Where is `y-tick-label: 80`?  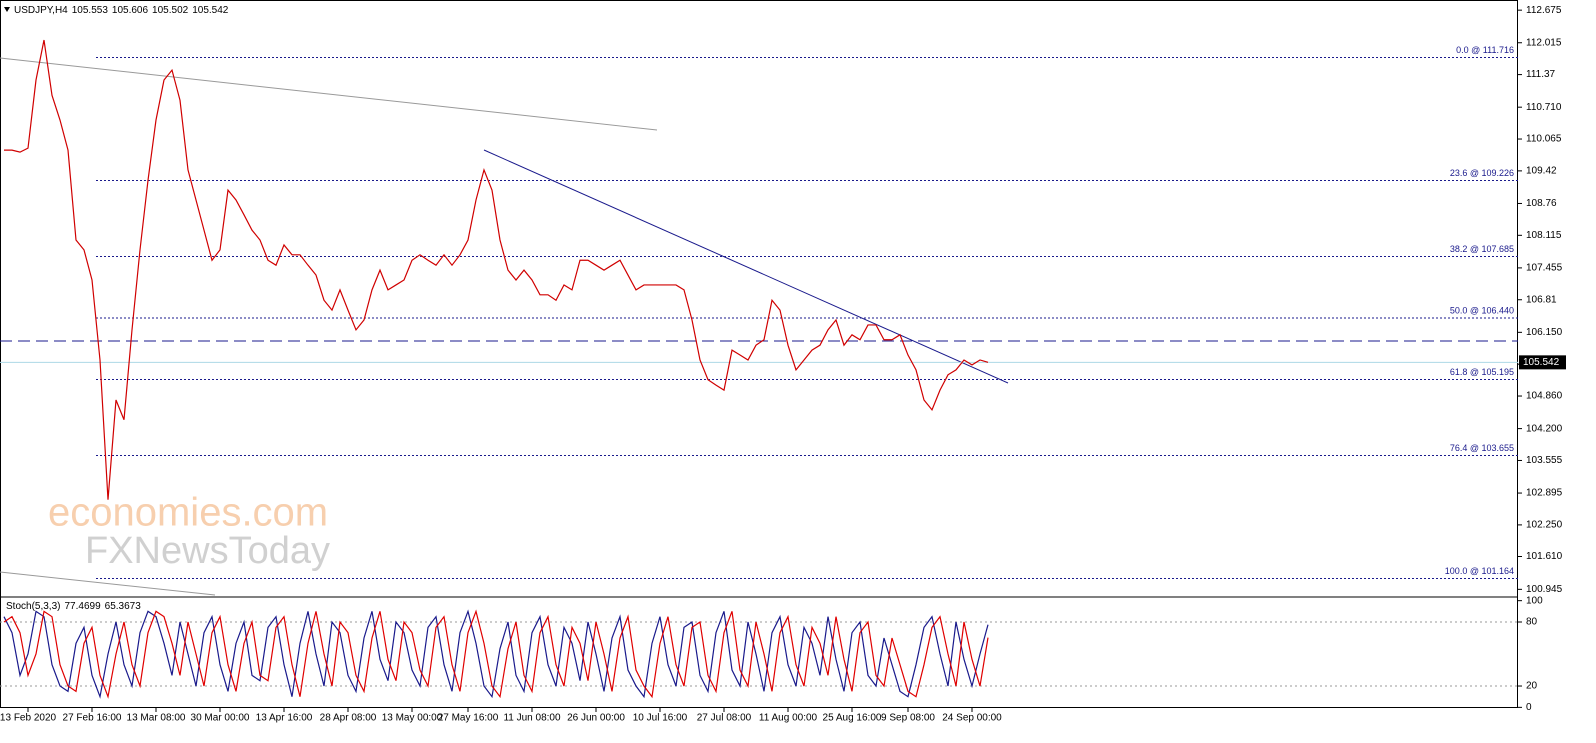 y-tick-label: 80 is located at coordinates (1532, 622).